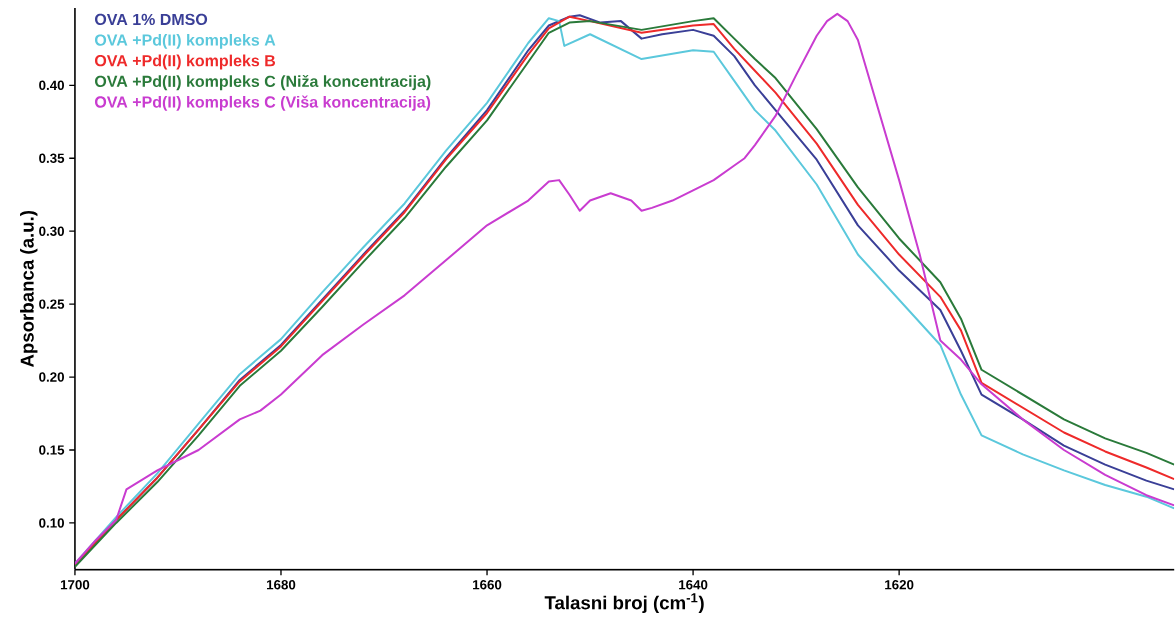 Image resolution: width=1175 pixels, height=618 pixels. What do you see at coordinates (52, 377) in the screenshot?
I see `y-tick-label: 0.20` at bounding box center [52, 377].